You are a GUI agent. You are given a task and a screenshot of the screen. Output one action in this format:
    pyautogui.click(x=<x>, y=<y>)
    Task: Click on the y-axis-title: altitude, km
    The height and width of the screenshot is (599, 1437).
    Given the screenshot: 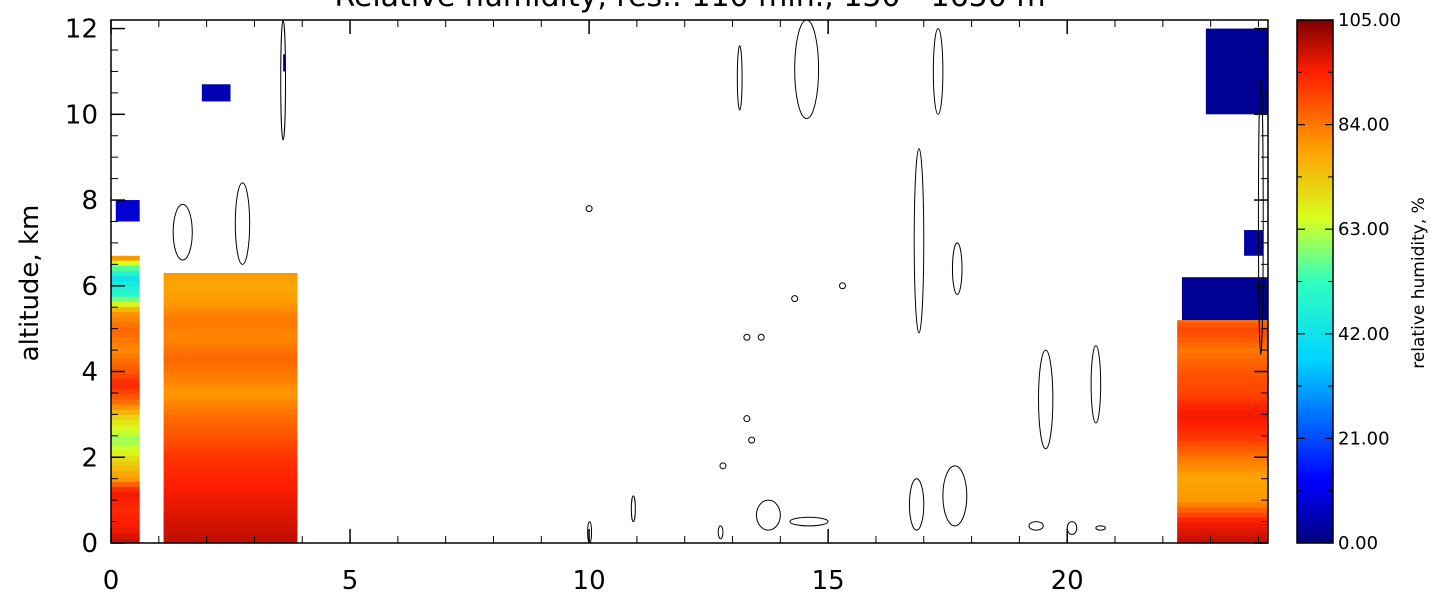 What is the action you would take?
    pyautogui.click(x=30, y=283)
    